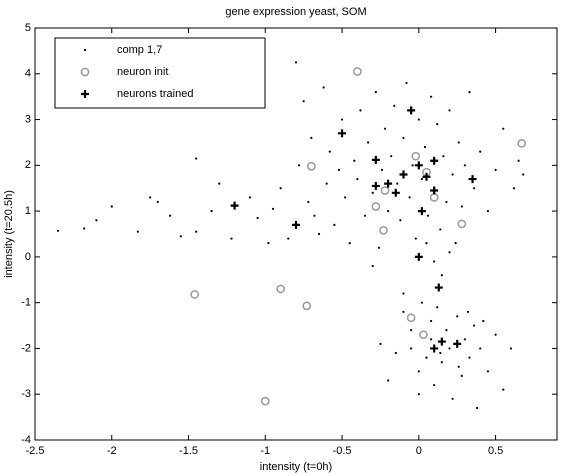  I want to click on legend-label: comp 1,7, so click(139, 50).